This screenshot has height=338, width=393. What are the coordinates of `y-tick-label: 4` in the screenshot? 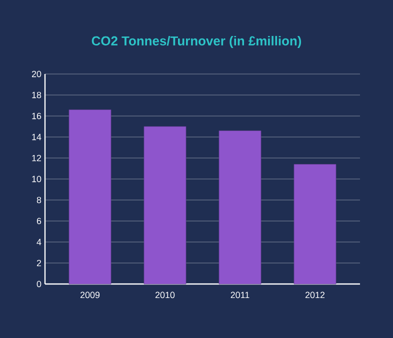 It's located at (39, 242).